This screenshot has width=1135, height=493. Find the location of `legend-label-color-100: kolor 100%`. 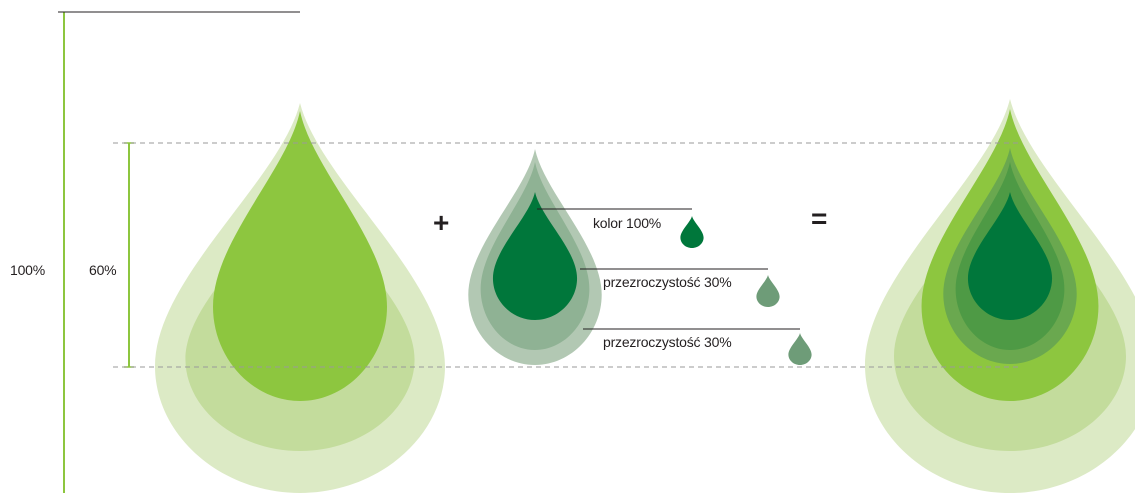

legend-label-color-100: kolor 100% is located at coordinates (627, 223).